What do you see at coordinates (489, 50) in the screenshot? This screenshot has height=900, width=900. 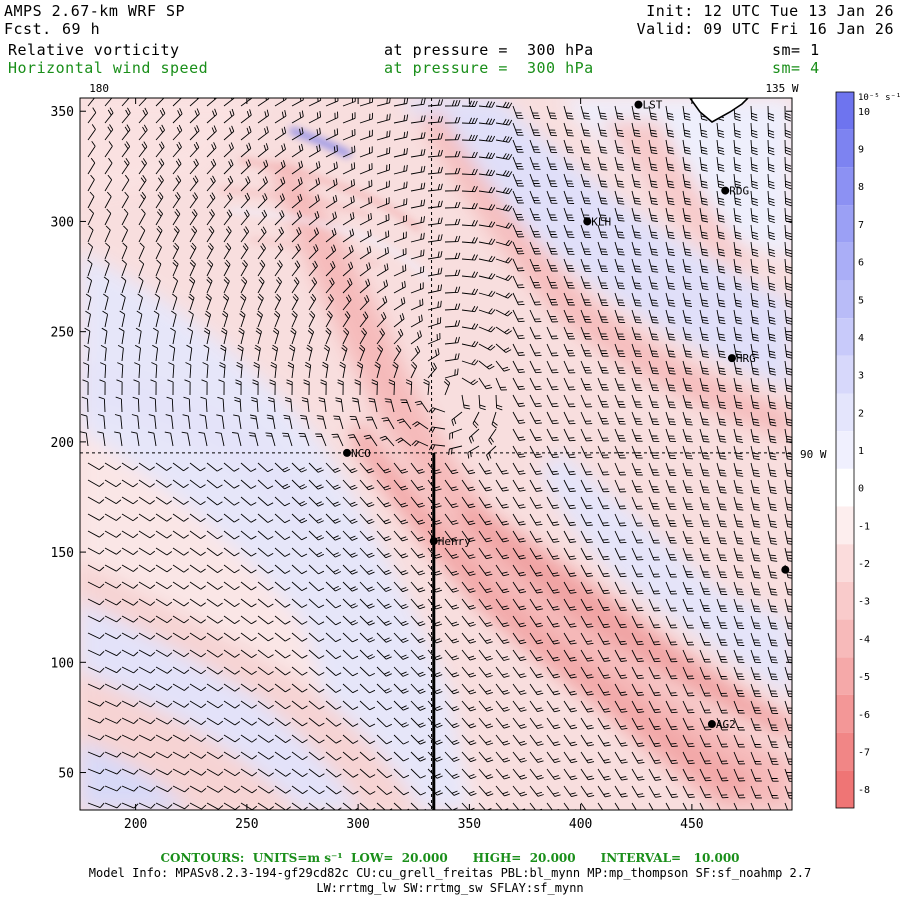 I see `field1-level: at pressure = 300 hPa` at bounding box center [489, 50].